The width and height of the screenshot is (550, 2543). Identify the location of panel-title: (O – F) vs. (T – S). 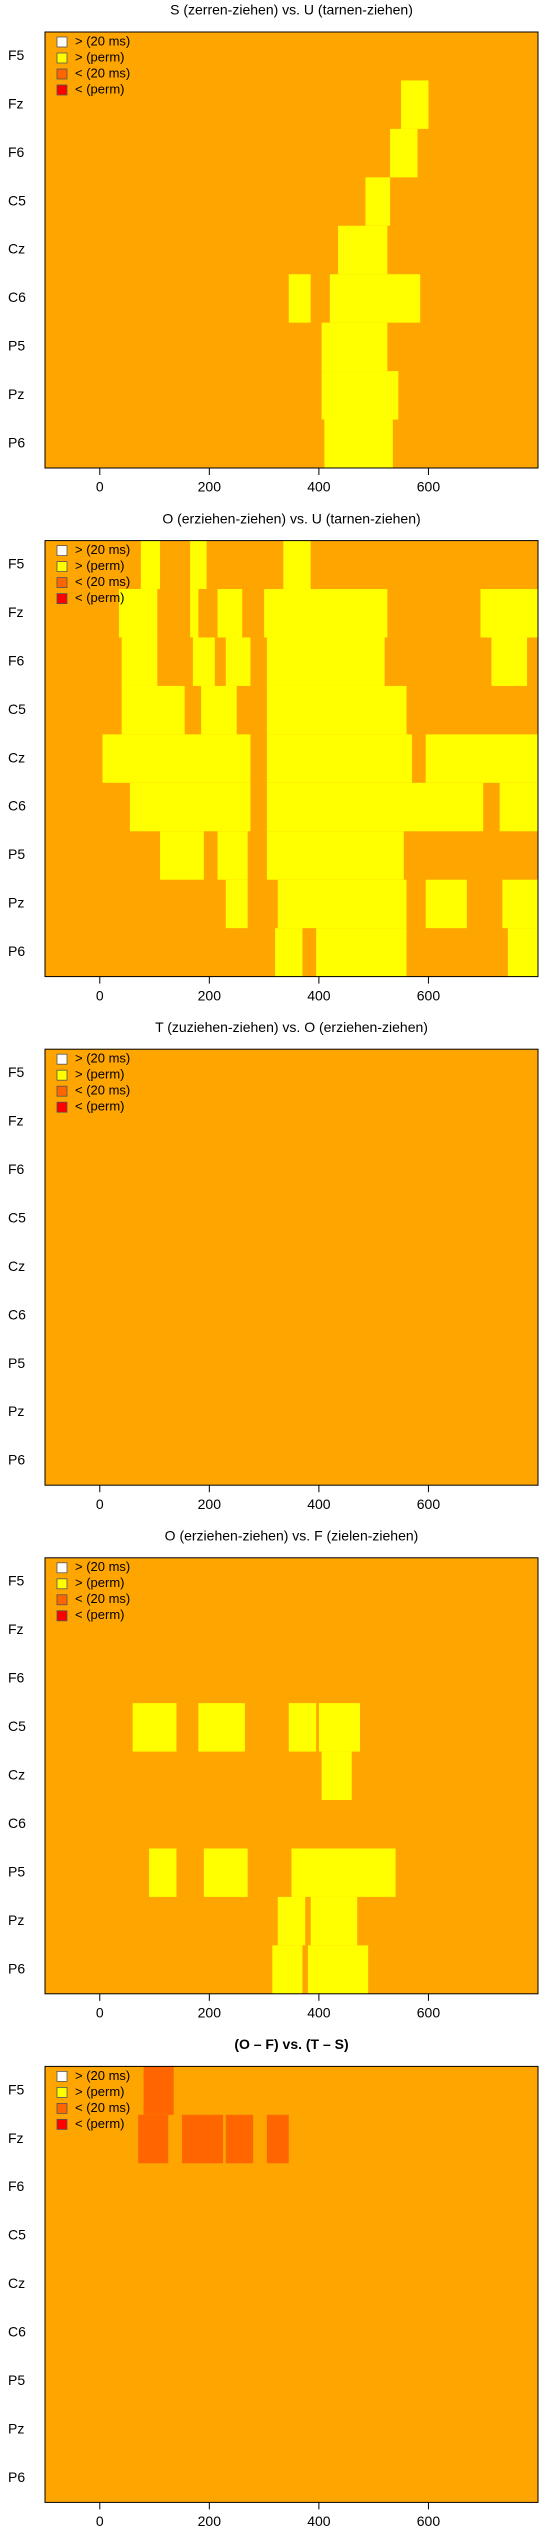
(291, 2044).